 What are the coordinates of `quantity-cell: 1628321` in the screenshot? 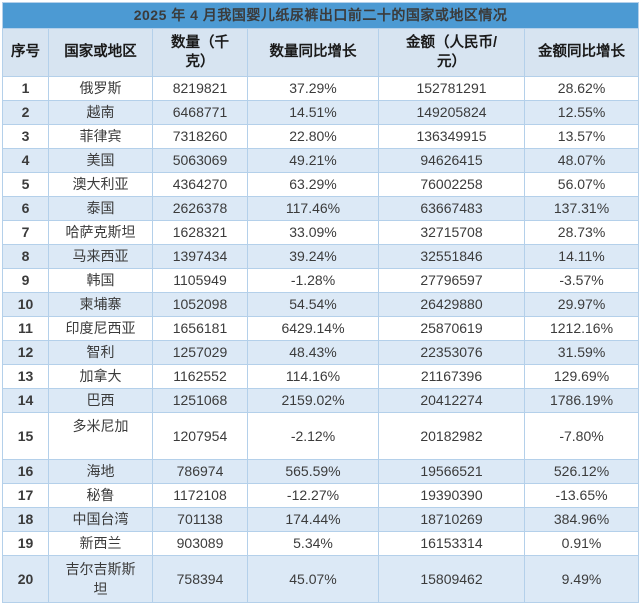 It's located at (200, 232).